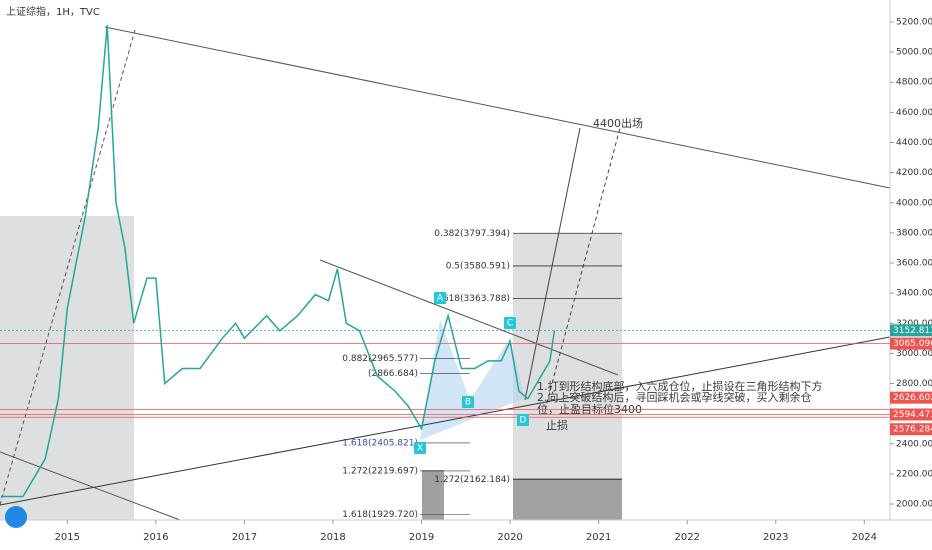  What do you see at coordinates (380, 443) in the screenshot?
I see `fib-label: 1.618(2405.821)` at bounding box center [380, 443].